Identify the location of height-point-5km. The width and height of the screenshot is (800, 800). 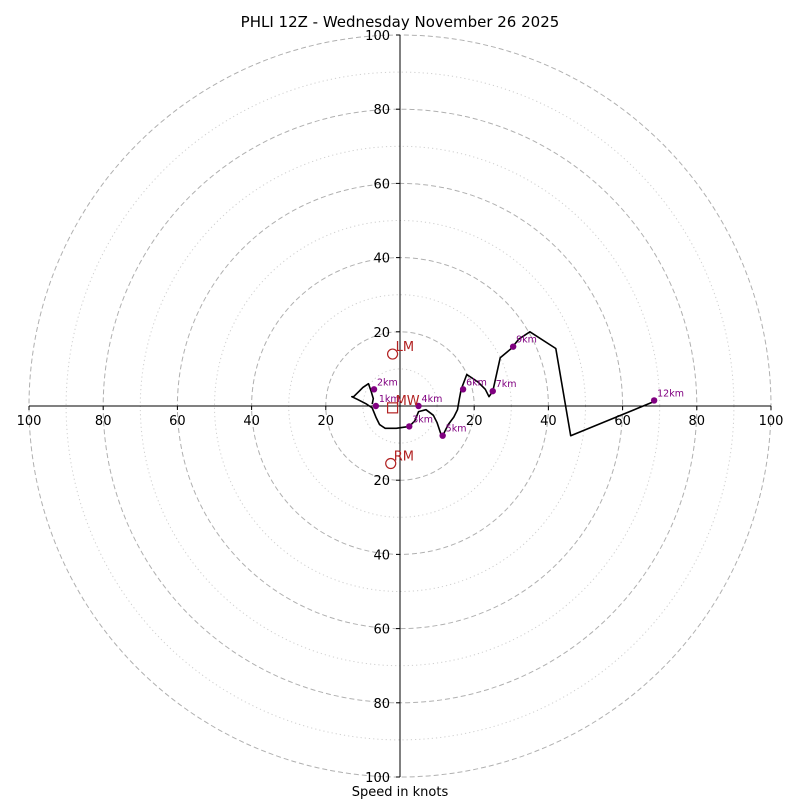
(442, 435).